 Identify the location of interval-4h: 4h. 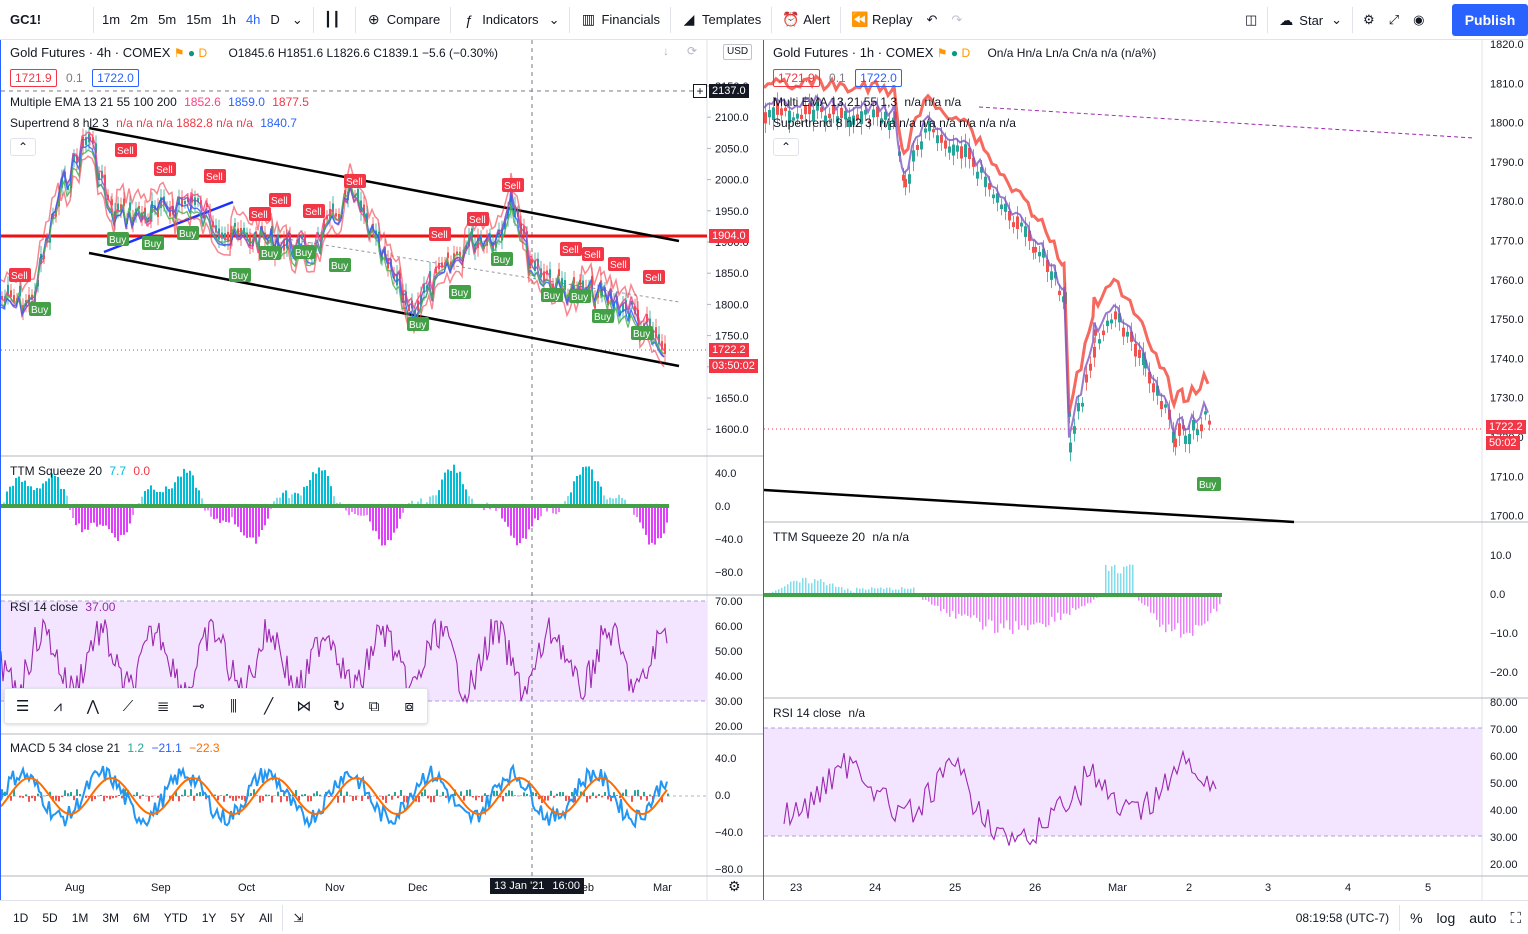
(253, 19).